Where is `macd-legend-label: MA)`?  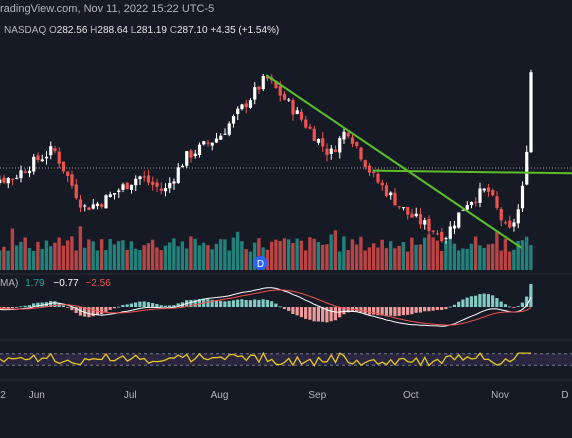
macd-legend-label: MA) is located at coordinates (9, 283).